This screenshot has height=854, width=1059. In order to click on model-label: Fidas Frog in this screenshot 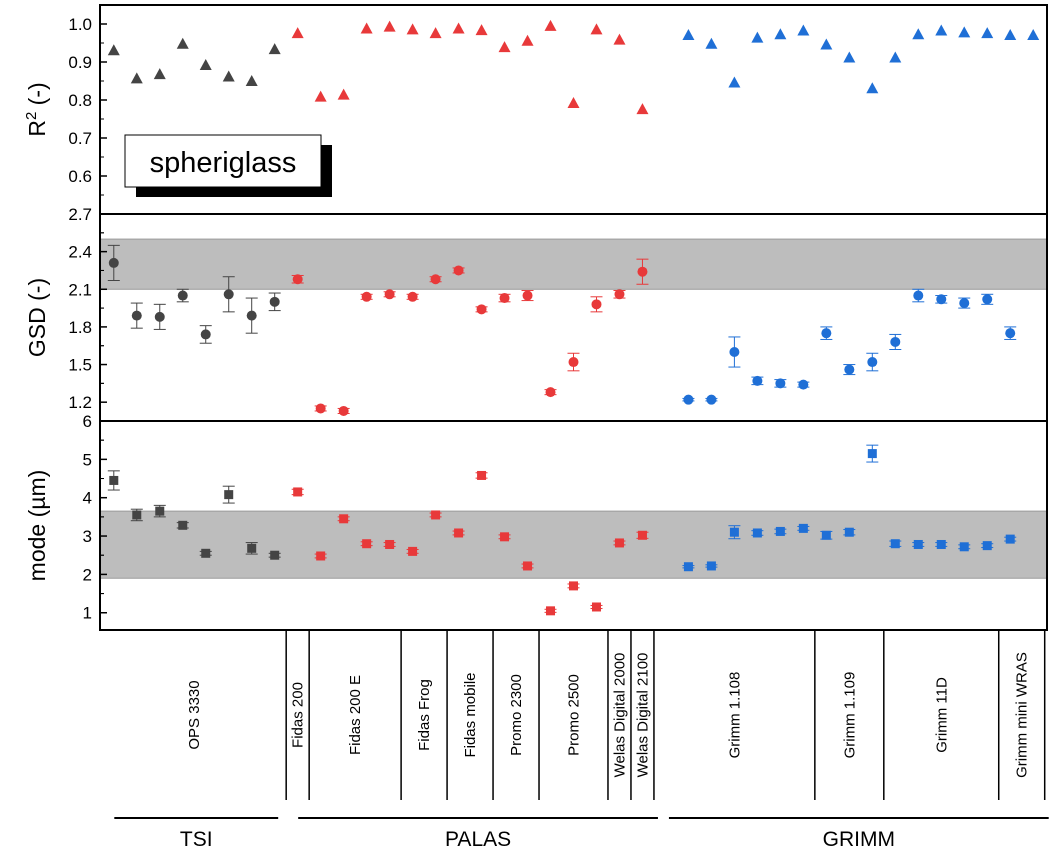, I will do `click(424, 715)`.